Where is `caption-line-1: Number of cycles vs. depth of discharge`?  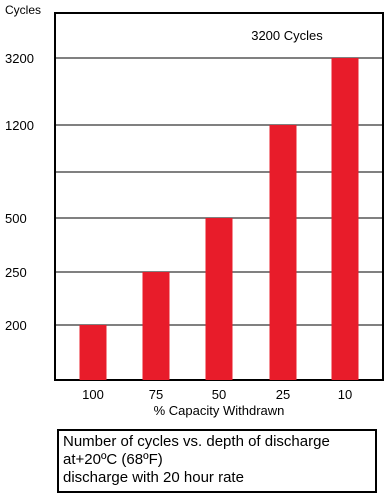
caption-line-1: Number of cycles vs. depth of discharge is located at coordinates (196, 441).